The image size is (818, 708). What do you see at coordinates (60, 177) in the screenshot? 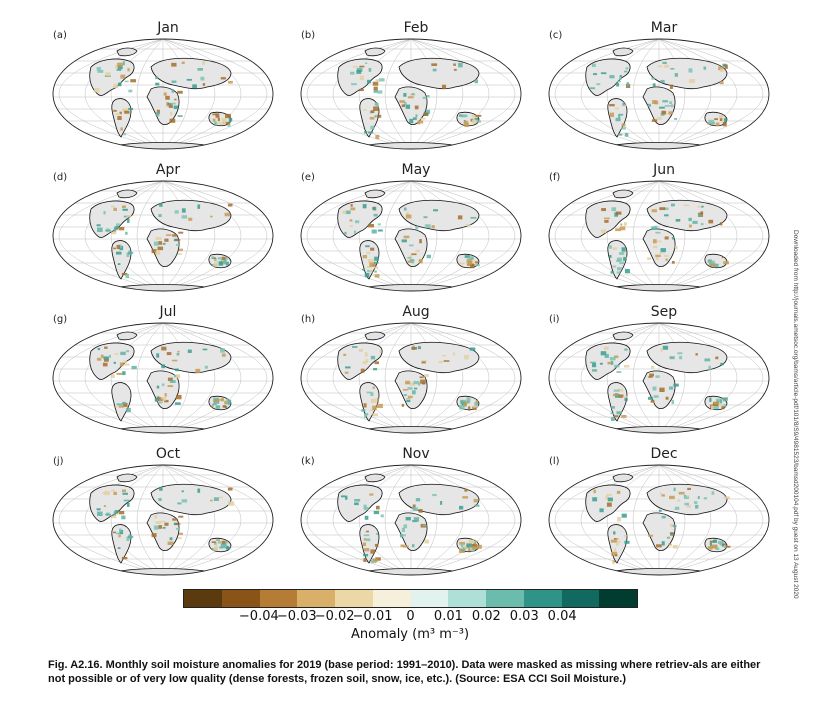
I see `panel-letter: (d)` at bounding box center [60, 177].